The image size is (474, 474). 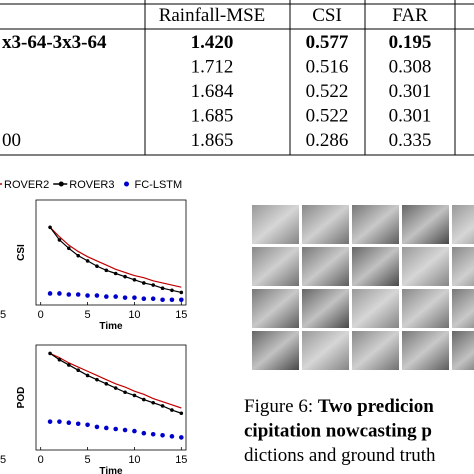 What do you see at coordinates (54, 42) in the screenshot?
I see `table-cell: x3-64-3x3-64` at bounding box center [54, 42].